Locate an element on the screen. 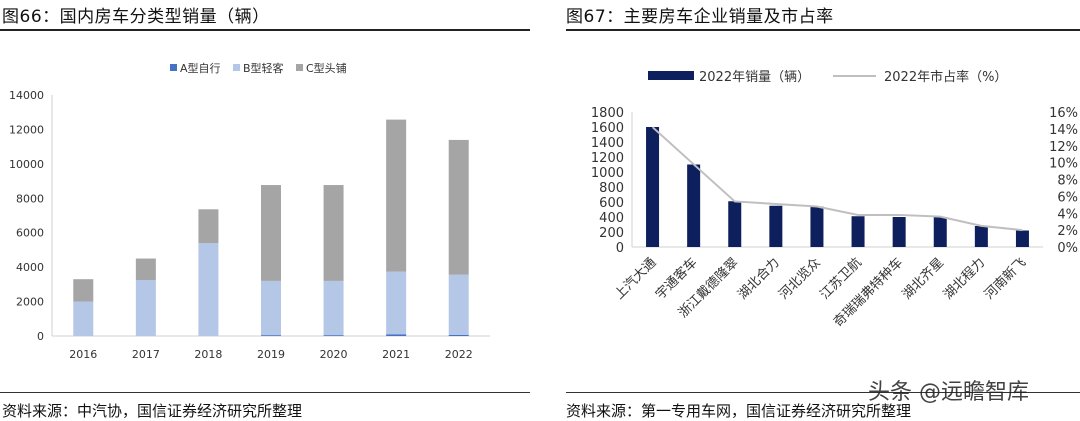 This screenshot has height=421, width=1080. right-bar-奇瑞瑞弗特种车 is located at coordinates (899, 232).